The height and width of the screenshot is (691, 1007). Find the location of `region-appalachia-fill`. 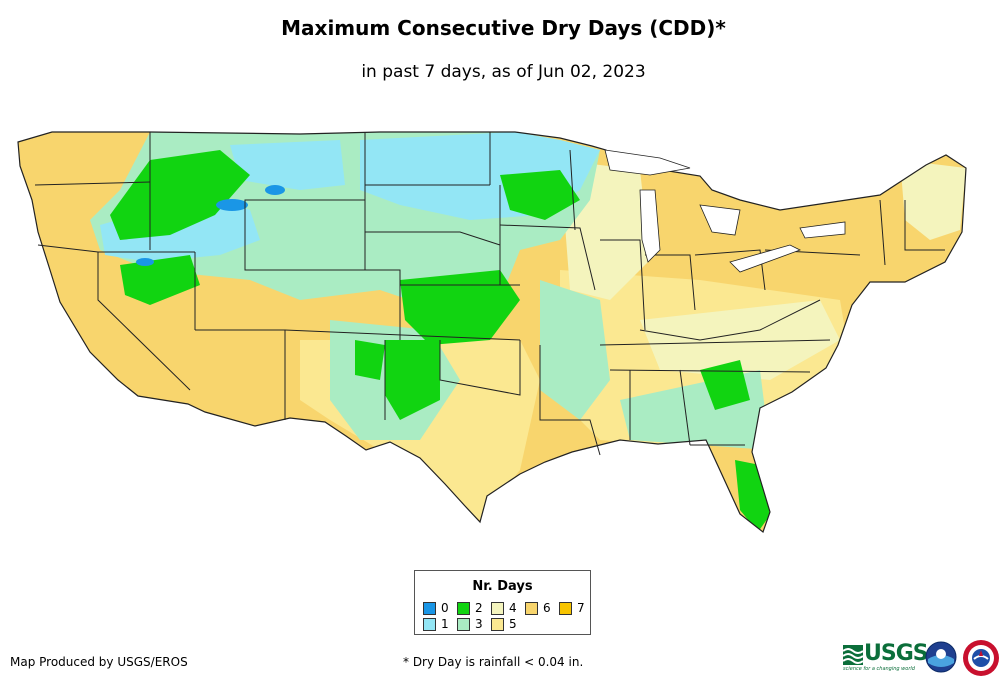

region-appalachia-fill is located at coordinates (740, 340).